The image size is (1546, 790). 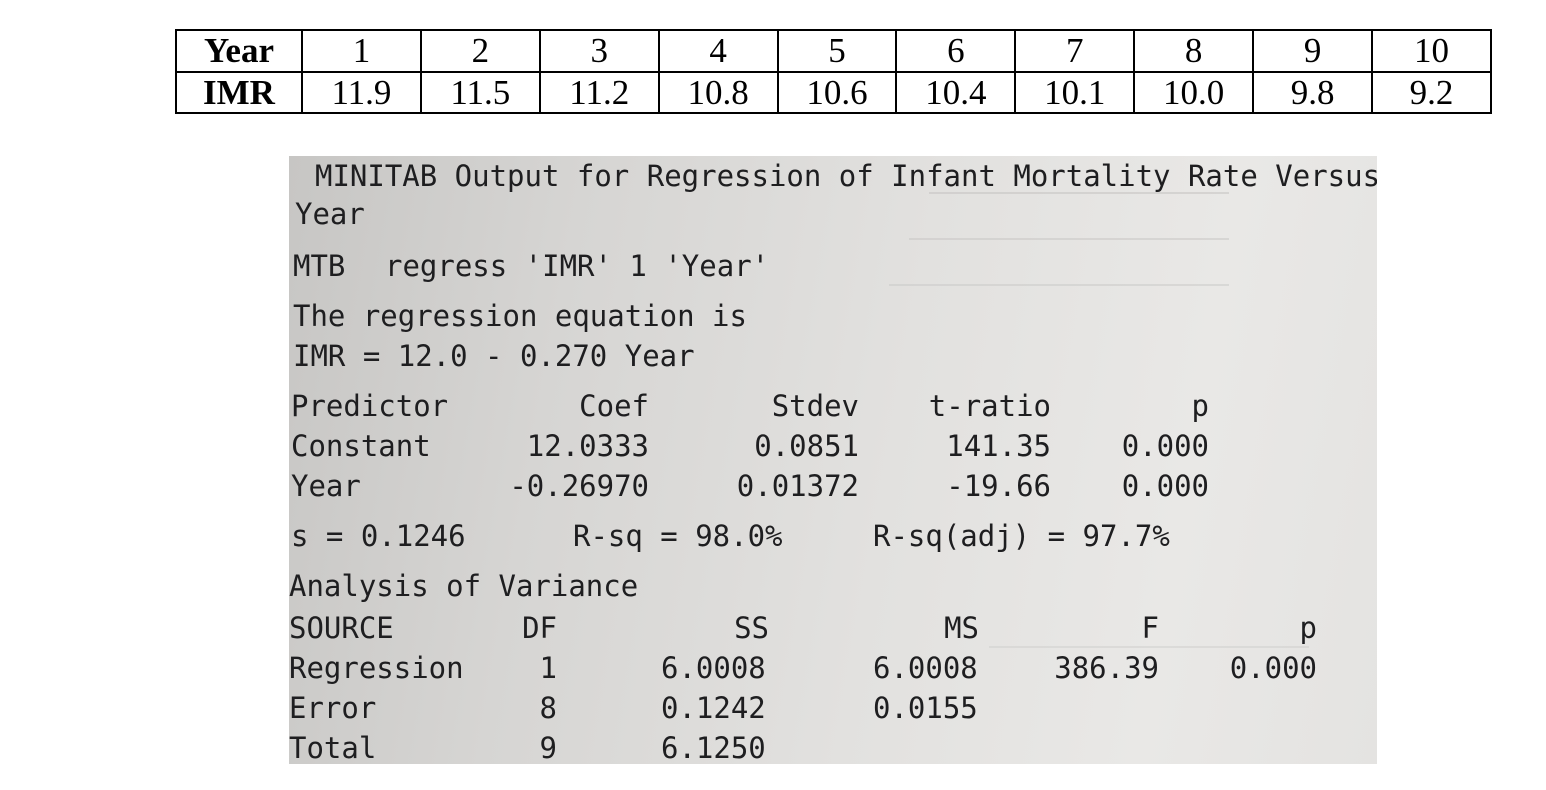 I want to click on fit-stat-s: s = 0.1246, so click(x=378, y=536).